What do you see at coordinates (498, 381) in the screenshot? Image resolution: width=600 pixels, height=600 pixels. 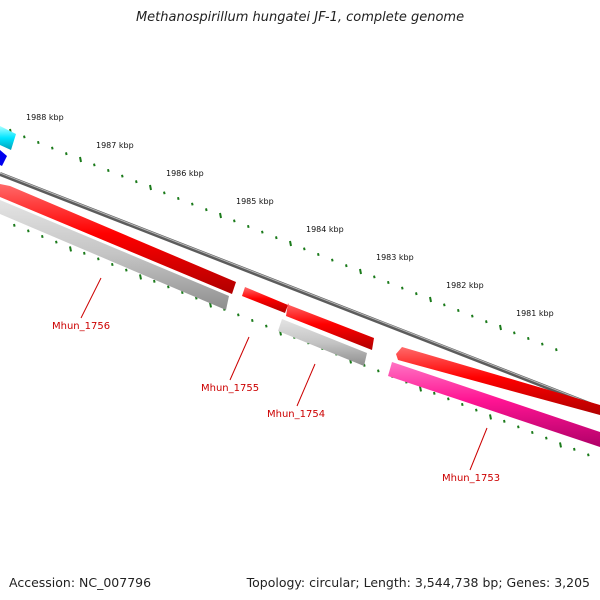 I see `gene-mhun-1753-forward` at bounding box center [498, 381].